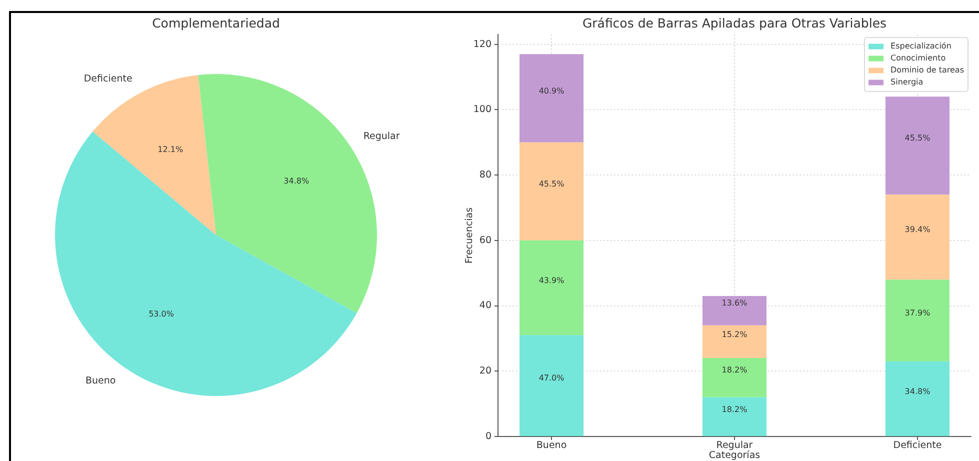 Image resolution: width=979 pixels, height=461 pixels. I want to click on x-tick-label: Deficiente, so click(917, 446).